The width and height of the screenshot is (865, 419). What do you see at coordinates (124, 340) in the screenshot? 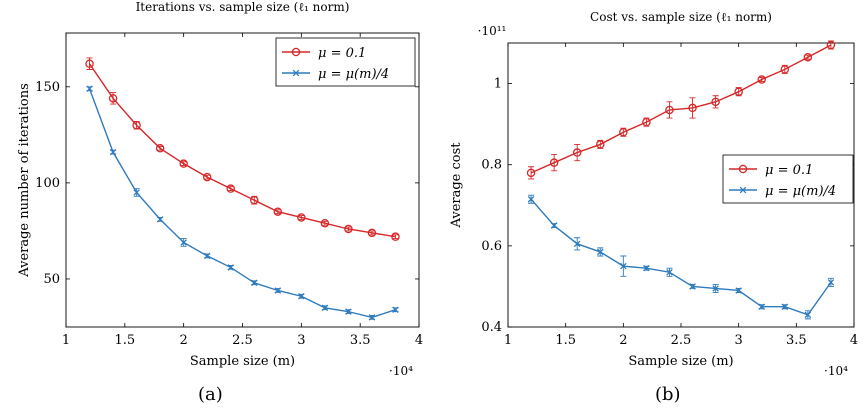
I see `x-tick-label: 1.5` at bounding box center [124, 340].